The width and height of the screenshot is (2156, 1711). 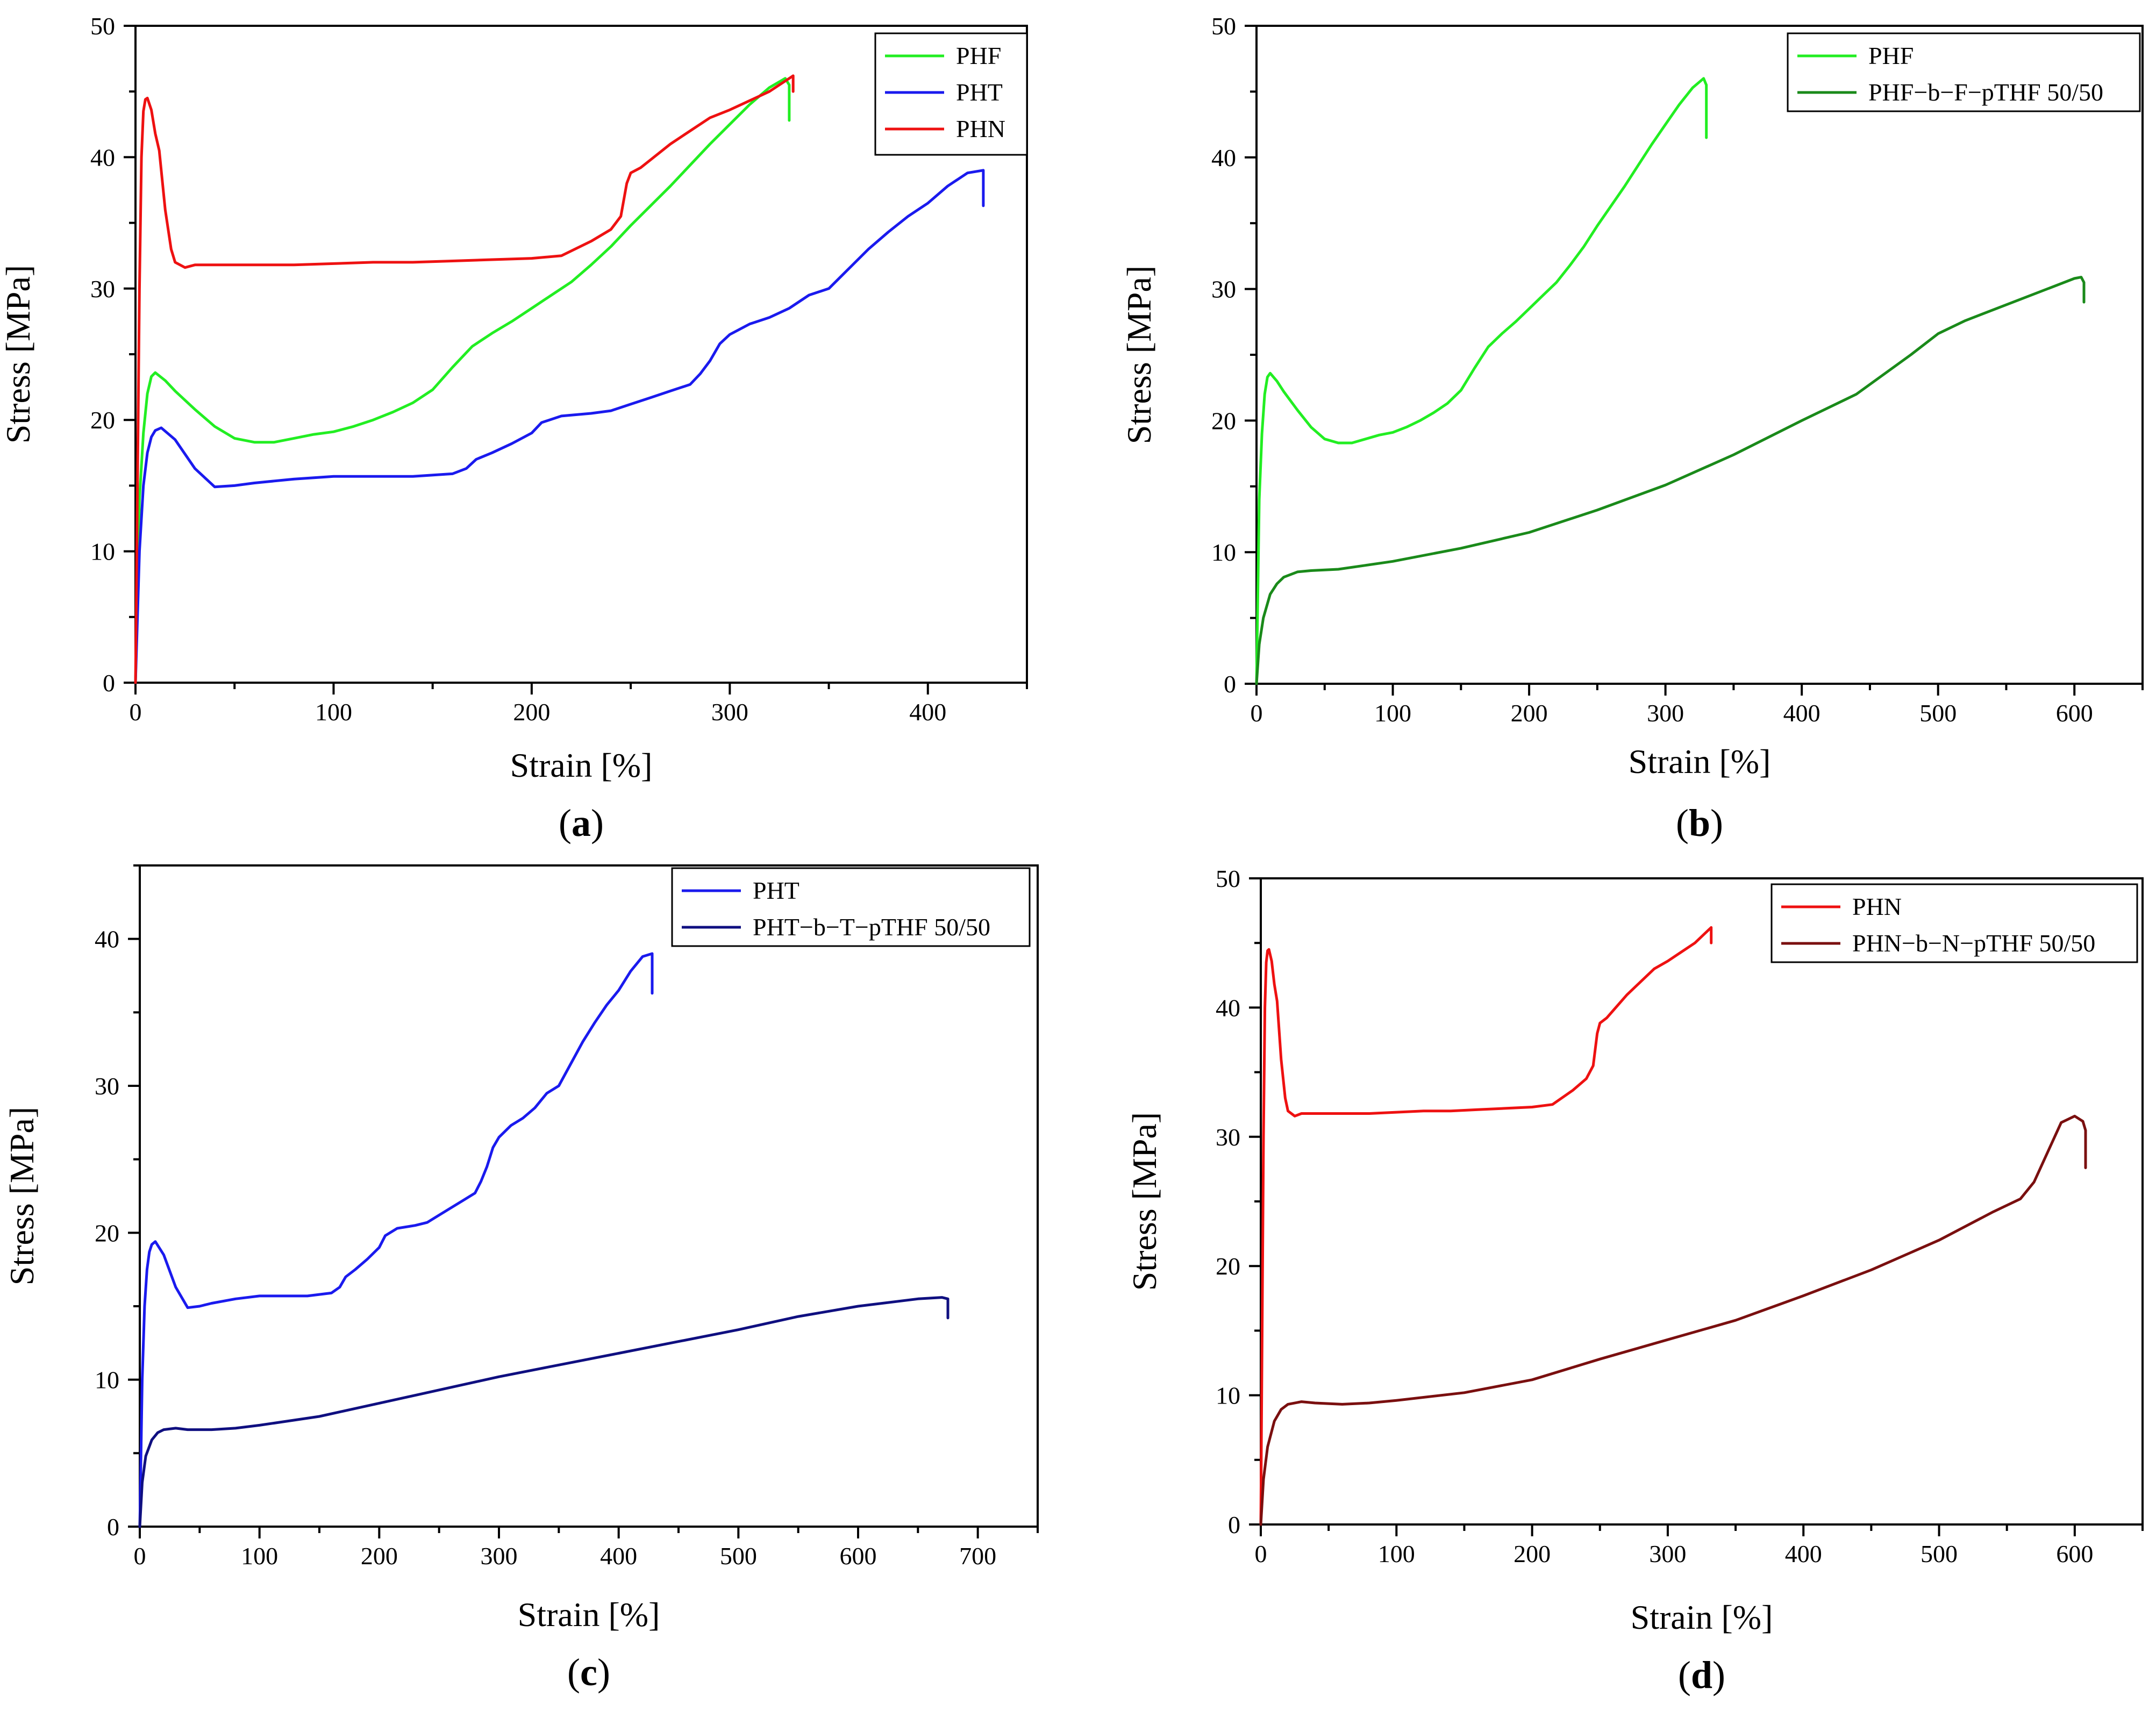 I want to click on x-tick-label: 700, so click(x=977, y=1556).